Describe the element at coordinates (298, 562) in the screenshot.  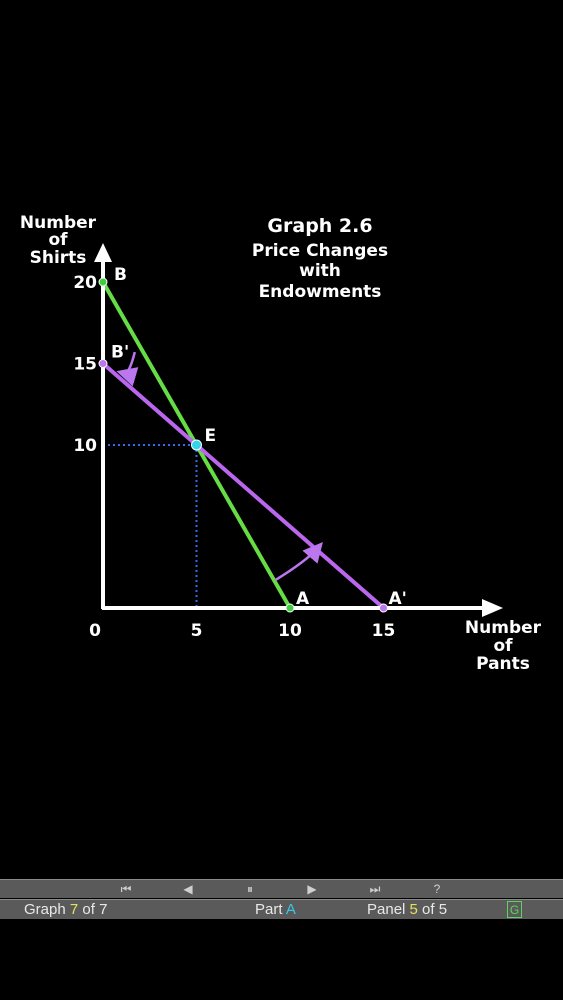
I see `swing-arrow-bottom` at that location.